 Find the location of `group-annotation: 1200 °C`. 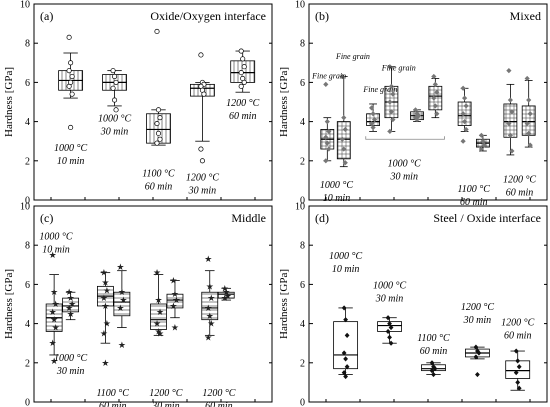

group-annotation: 1200 °C is located at coordinates (165, 393).